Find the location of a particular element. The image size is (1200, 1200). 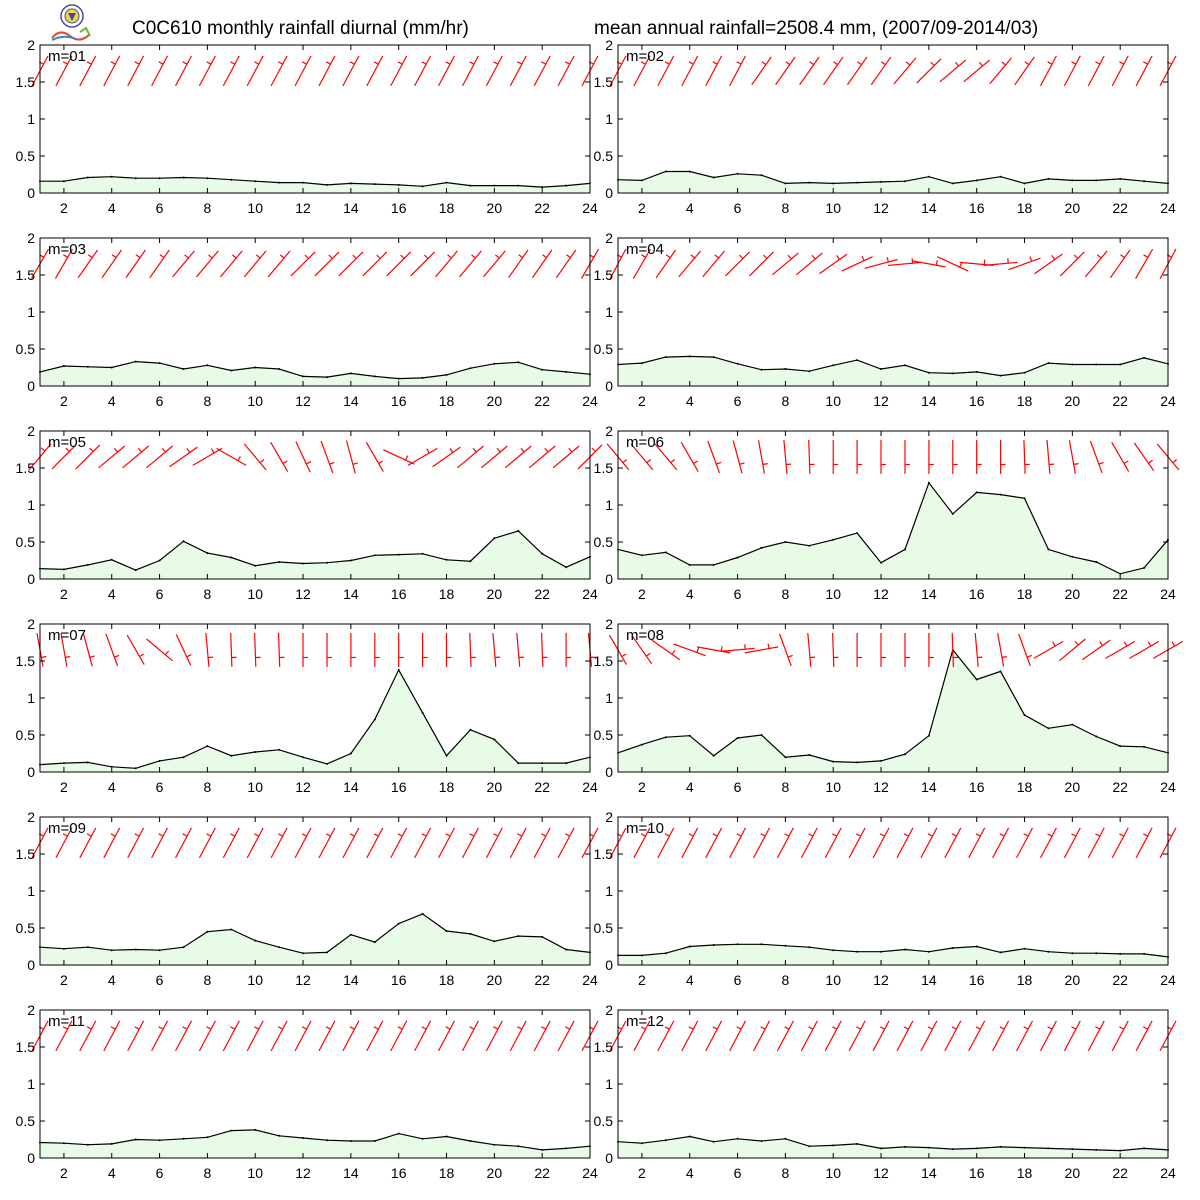

panel-m=03: 00.511.522 4 6 8 10 12 14 16 18 20 22 24m=03 is located at coordinates (308, 319).